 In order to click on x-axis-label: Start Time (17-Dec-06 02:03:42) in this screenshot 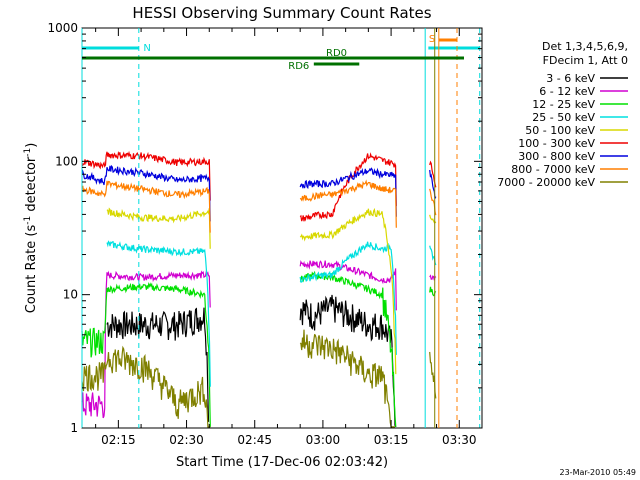, I will do `click(282, 462)`.